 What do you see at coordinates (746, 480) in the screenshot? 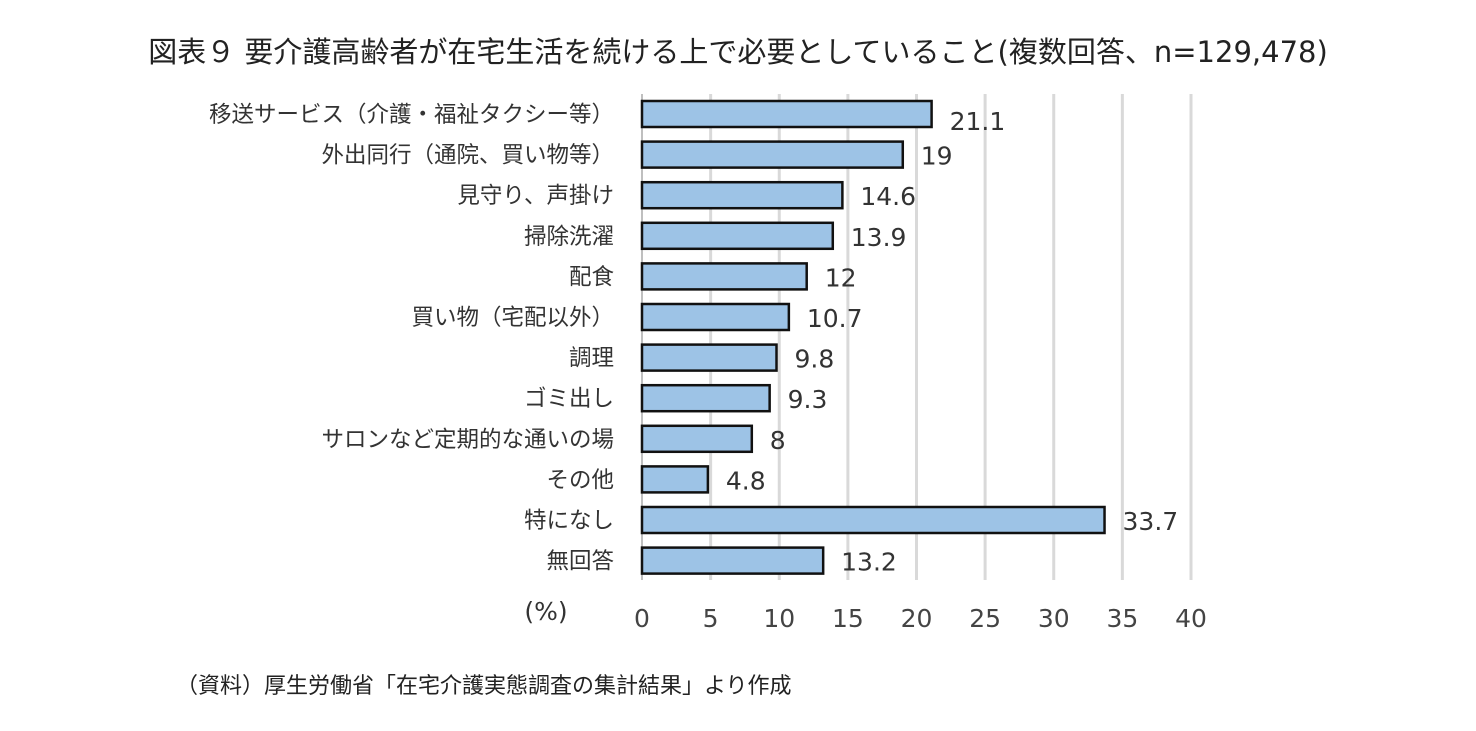
I see `data-label-10: 4.8` at bounding box center [746, 480].